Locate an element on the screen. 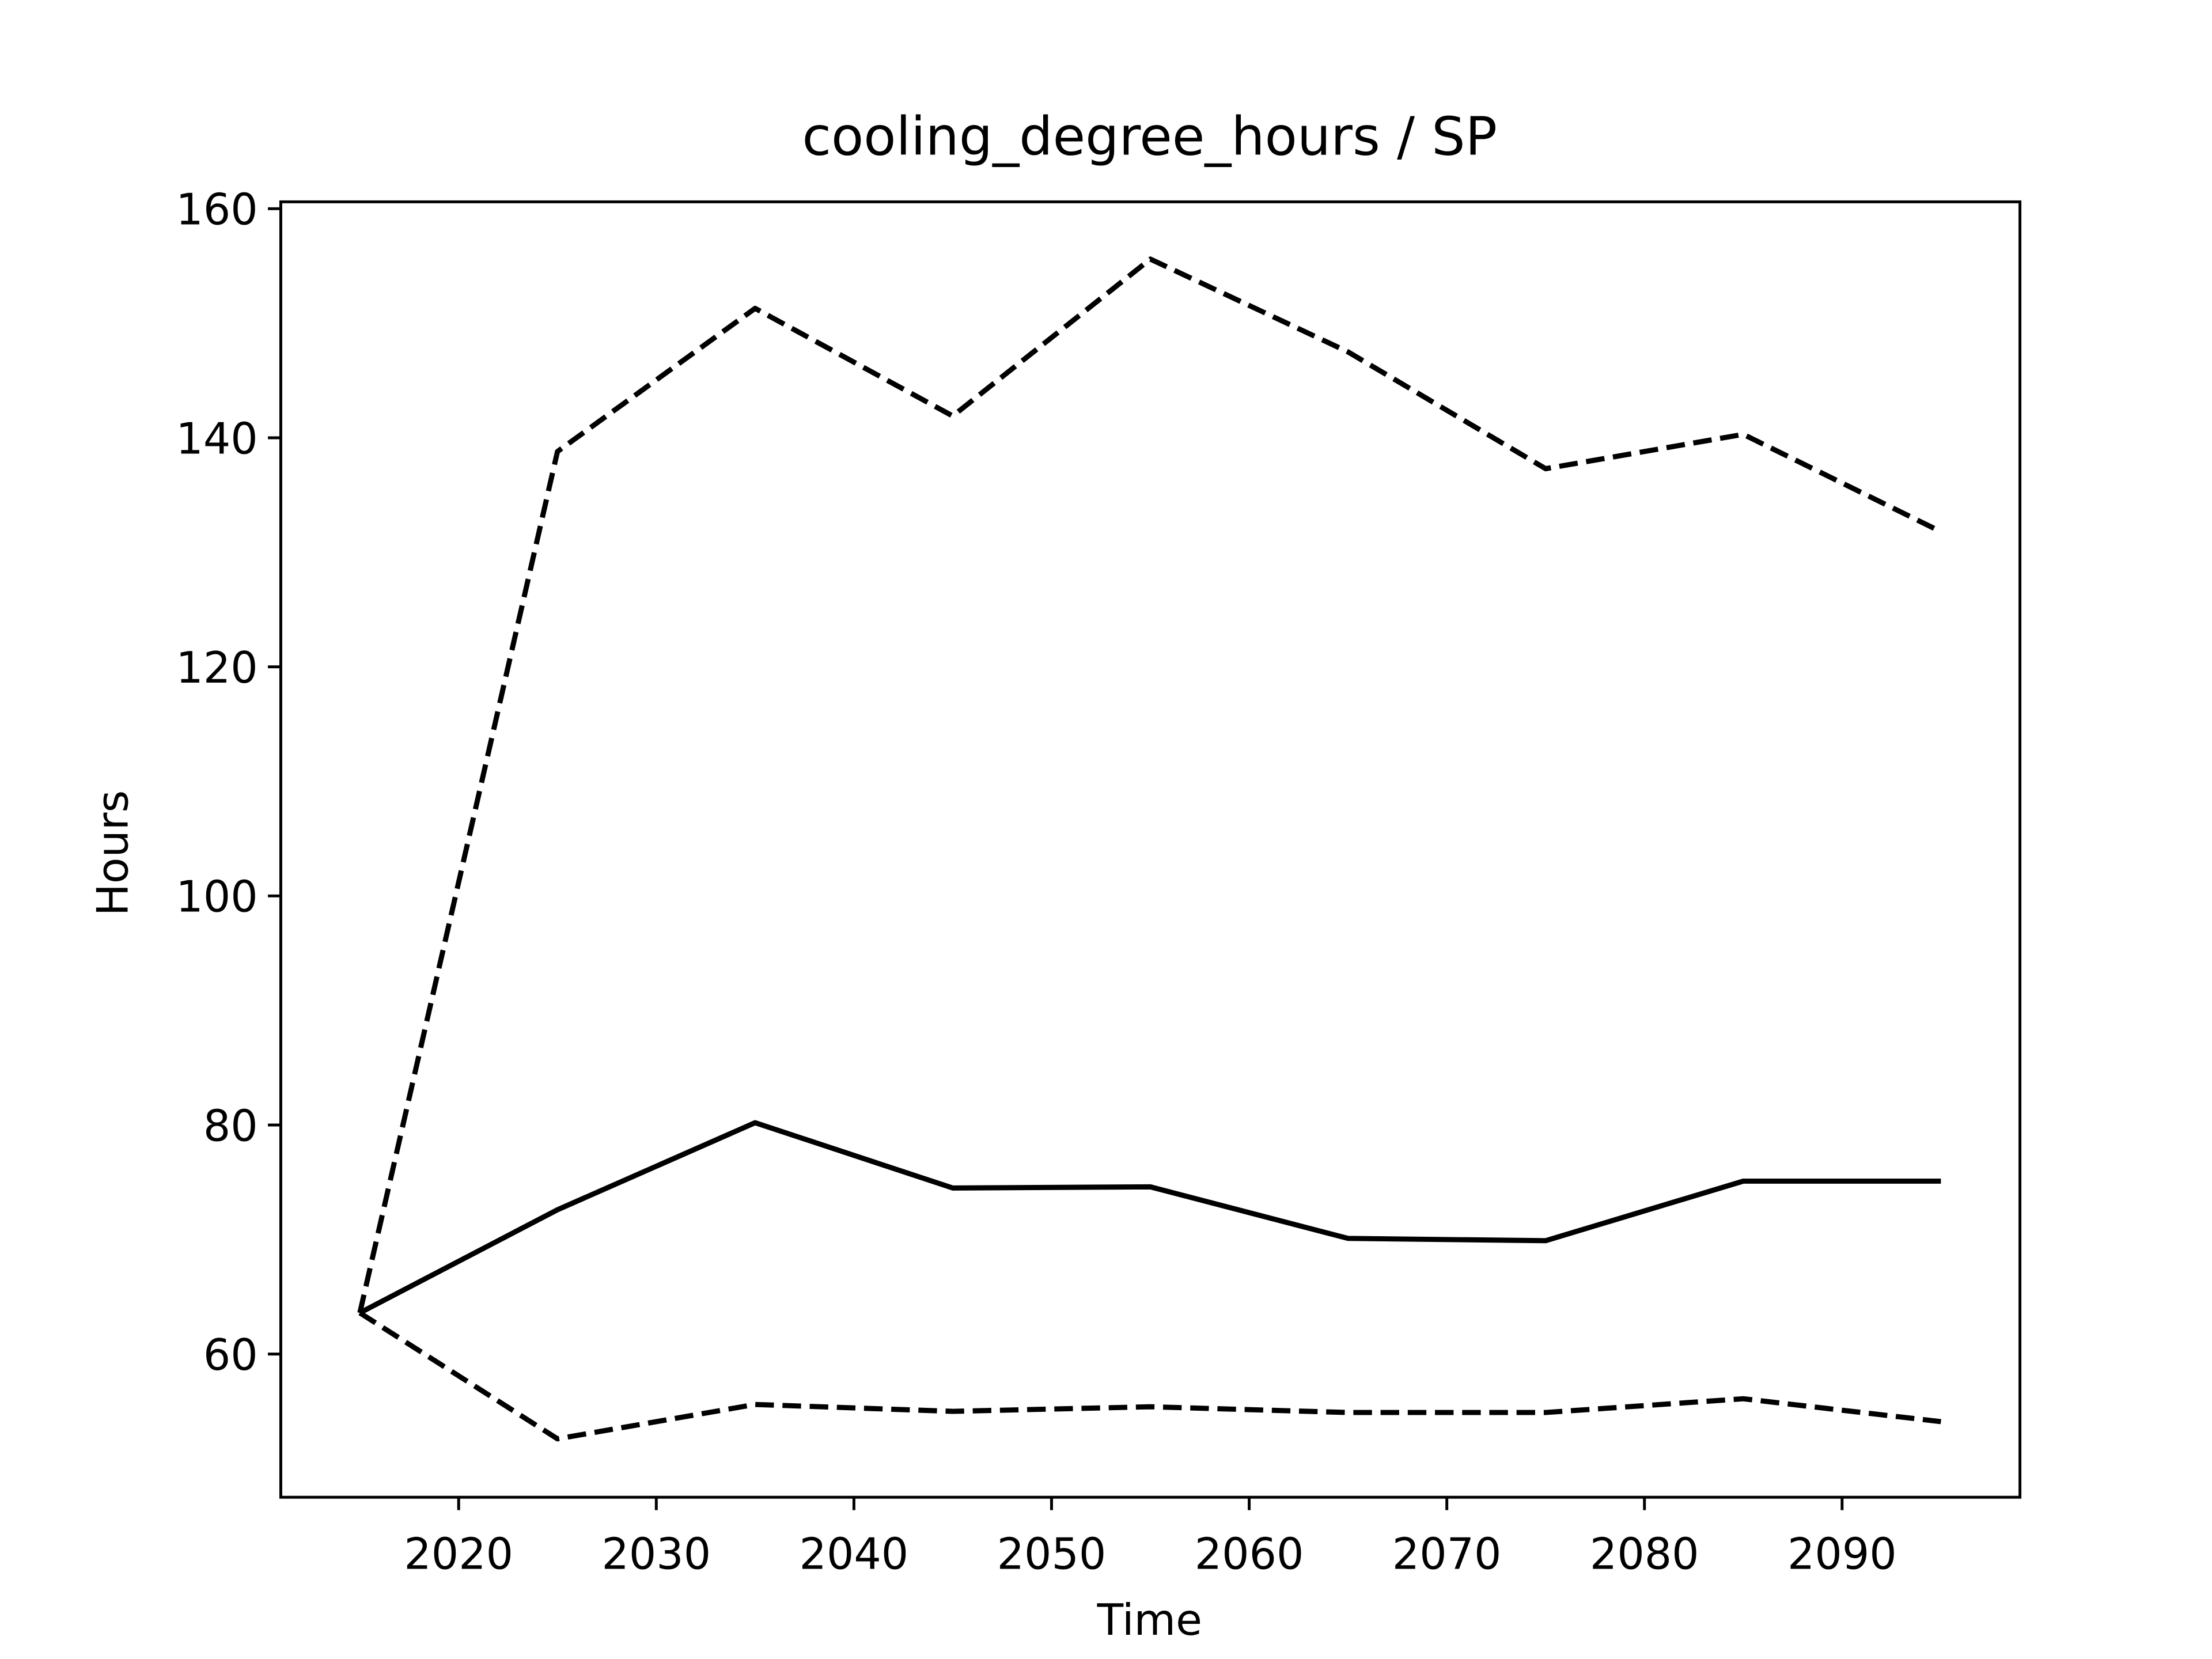  chart-title: cooling_degree_hours / SP is located at coordinates (1149, 136).